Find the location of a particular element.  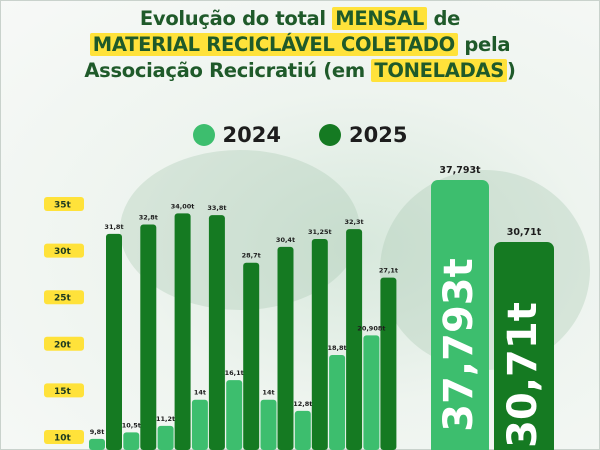

total-label-2025: 30,71t is located at coordinates (524, 232).